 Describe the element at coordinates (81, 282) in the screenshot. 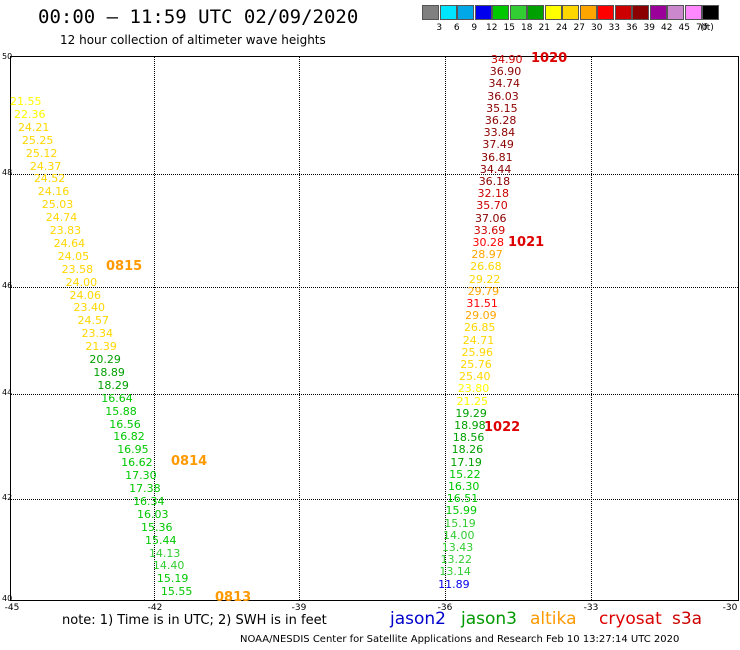

I see `wave-height-reading: 24.00` at that location.